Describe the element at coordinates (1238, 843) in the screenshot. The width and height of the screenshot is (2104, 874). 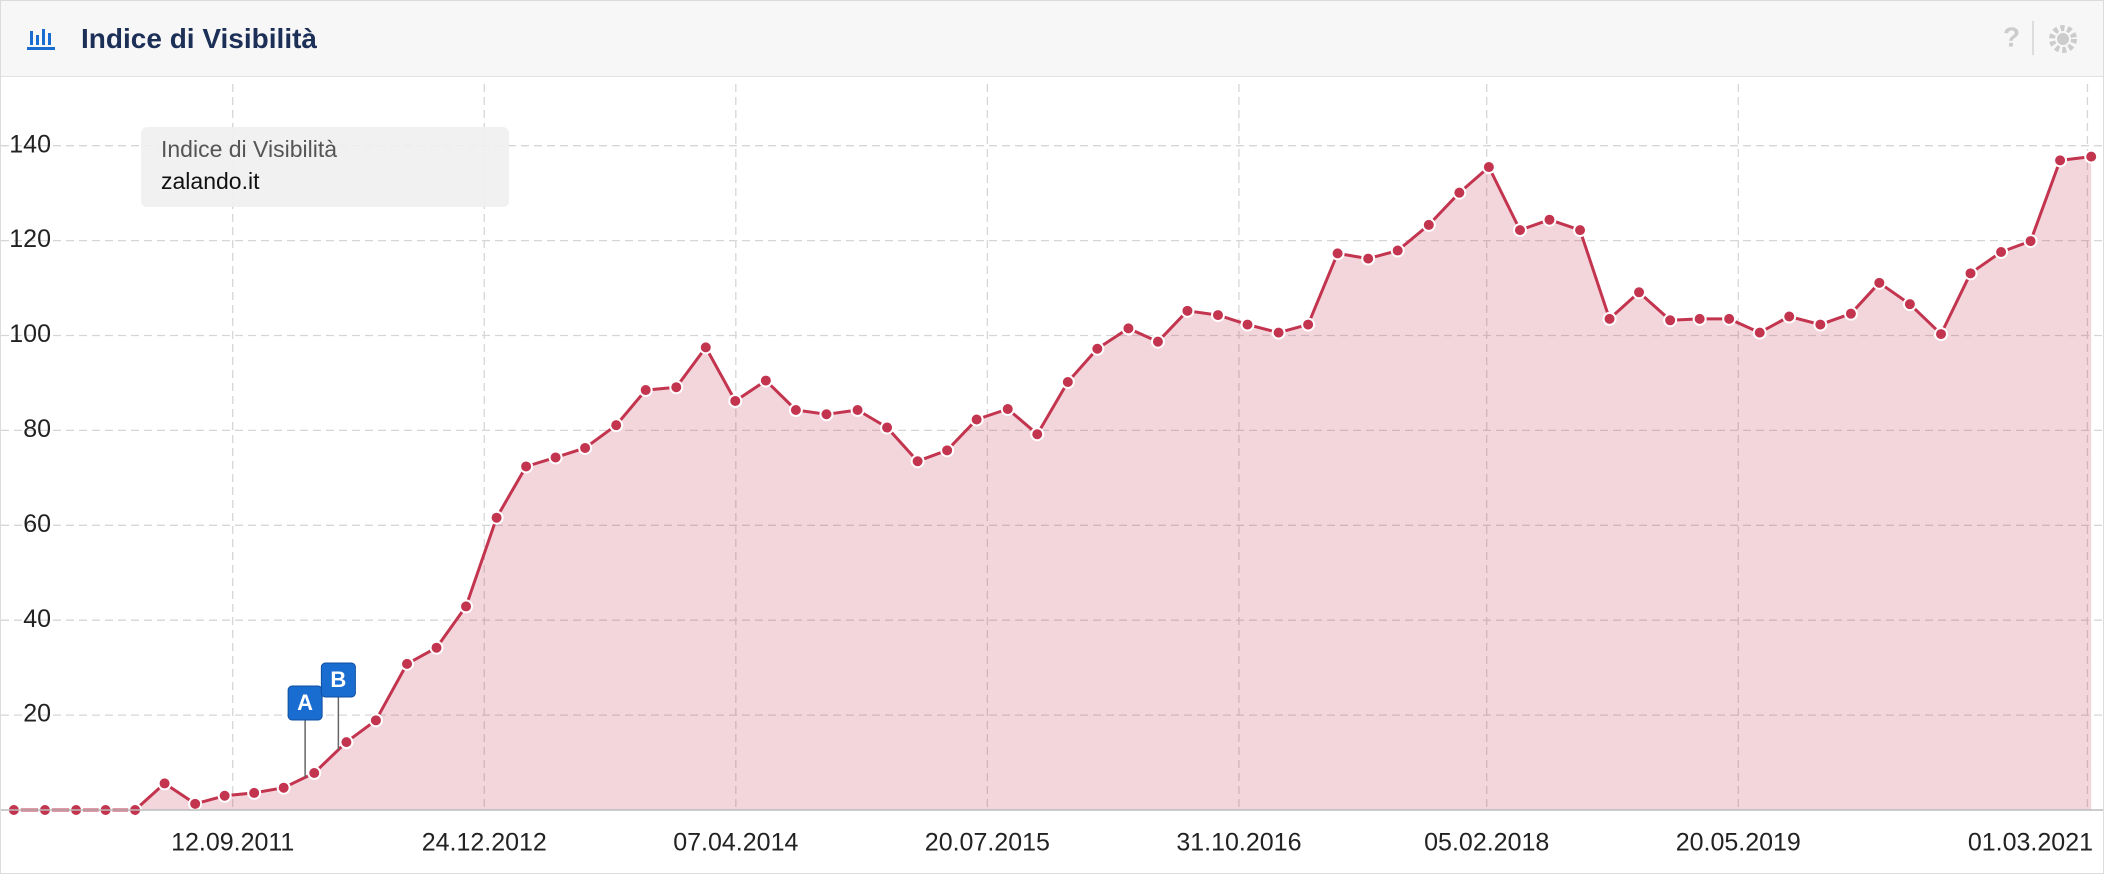
I see `x-tick-label: 31.10.2016` at that location.